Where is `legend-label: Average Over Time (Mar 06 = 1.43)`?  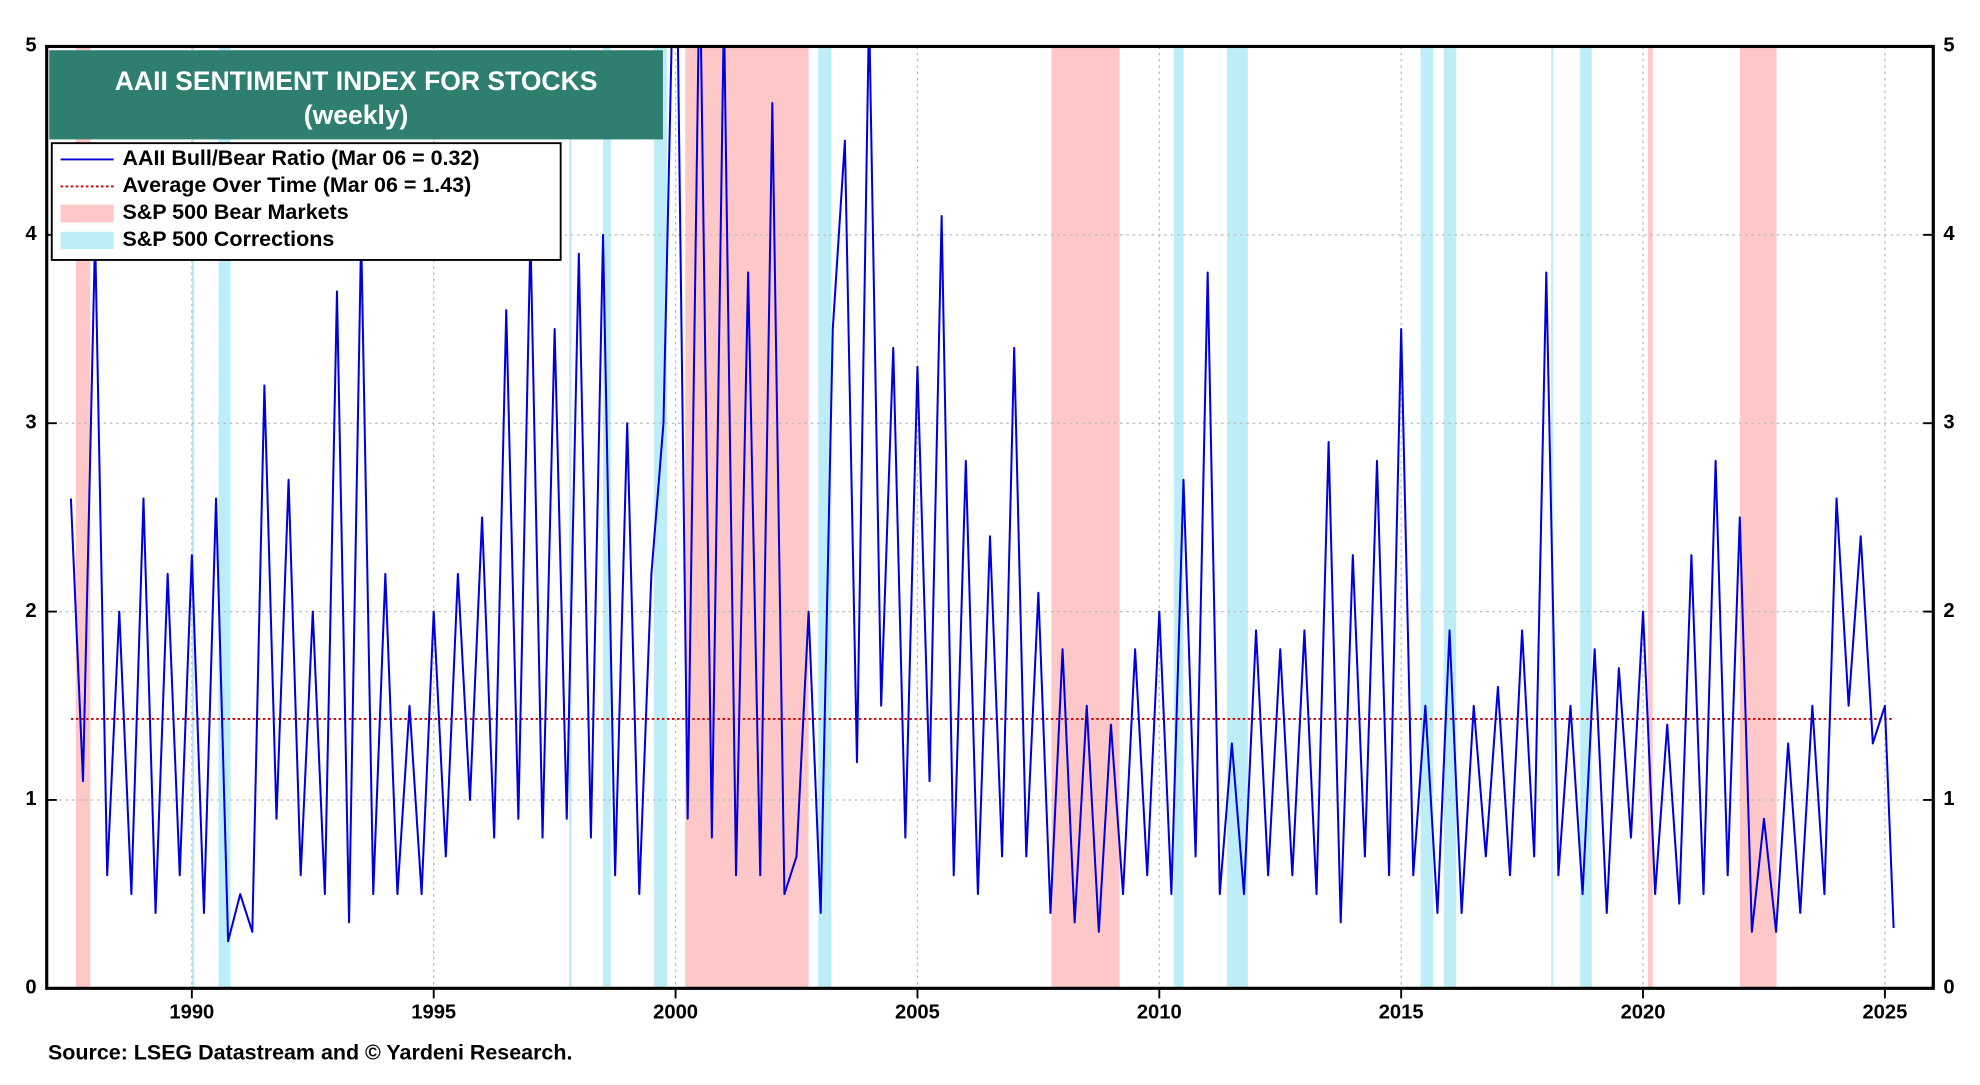 legend-label: Average Over Time (Mar 06 = 1.43) is located at coordinates (296, 185).